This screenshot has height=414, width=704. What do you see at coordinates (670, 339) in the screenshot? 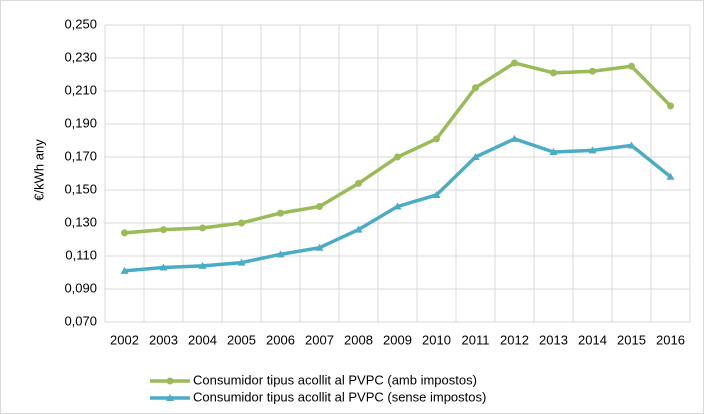
I see `x-tick-label: 2016` at bounding box center [670, 339].